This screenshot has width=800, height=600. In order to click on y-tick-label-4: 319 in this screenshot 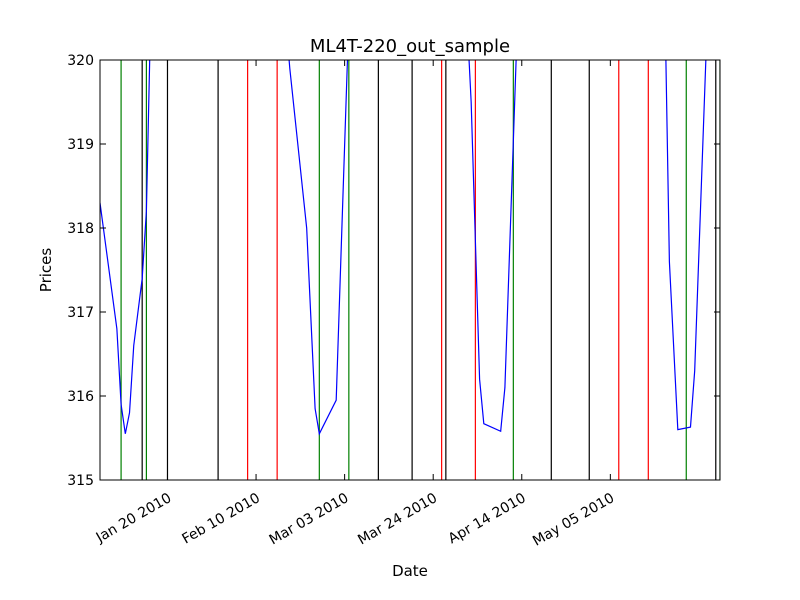, I will do `click(80, 145)`.